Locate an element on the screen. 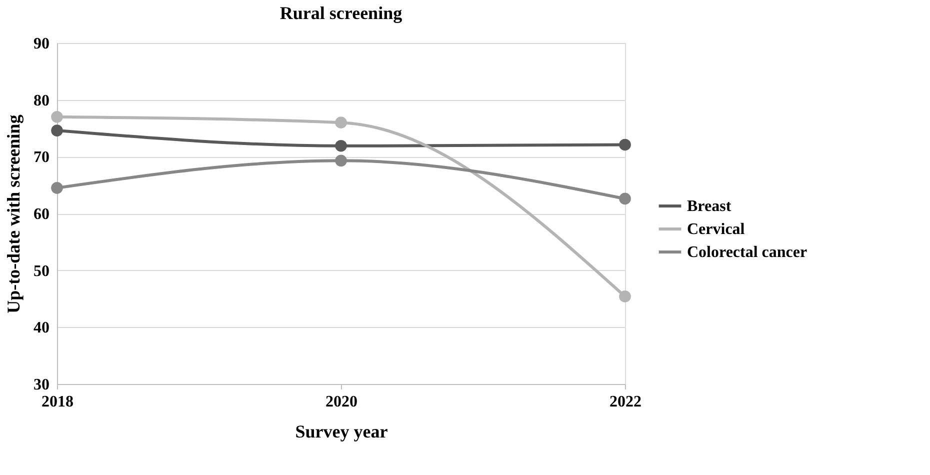 The image size is (930, 475). x-tick-label: 2018 is located at coordinates (58, 402).